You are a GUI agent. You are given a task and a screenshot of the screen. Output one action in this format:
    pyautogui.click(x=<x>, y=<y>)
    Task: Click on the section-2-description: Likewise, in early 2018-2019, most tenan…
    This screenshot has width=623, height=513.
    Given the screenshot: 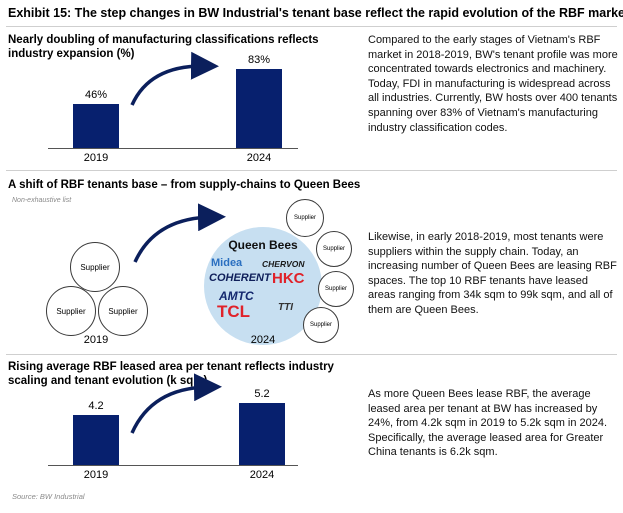 What is the action you would take?
    pyautogui.click(x=492, y=273)
    